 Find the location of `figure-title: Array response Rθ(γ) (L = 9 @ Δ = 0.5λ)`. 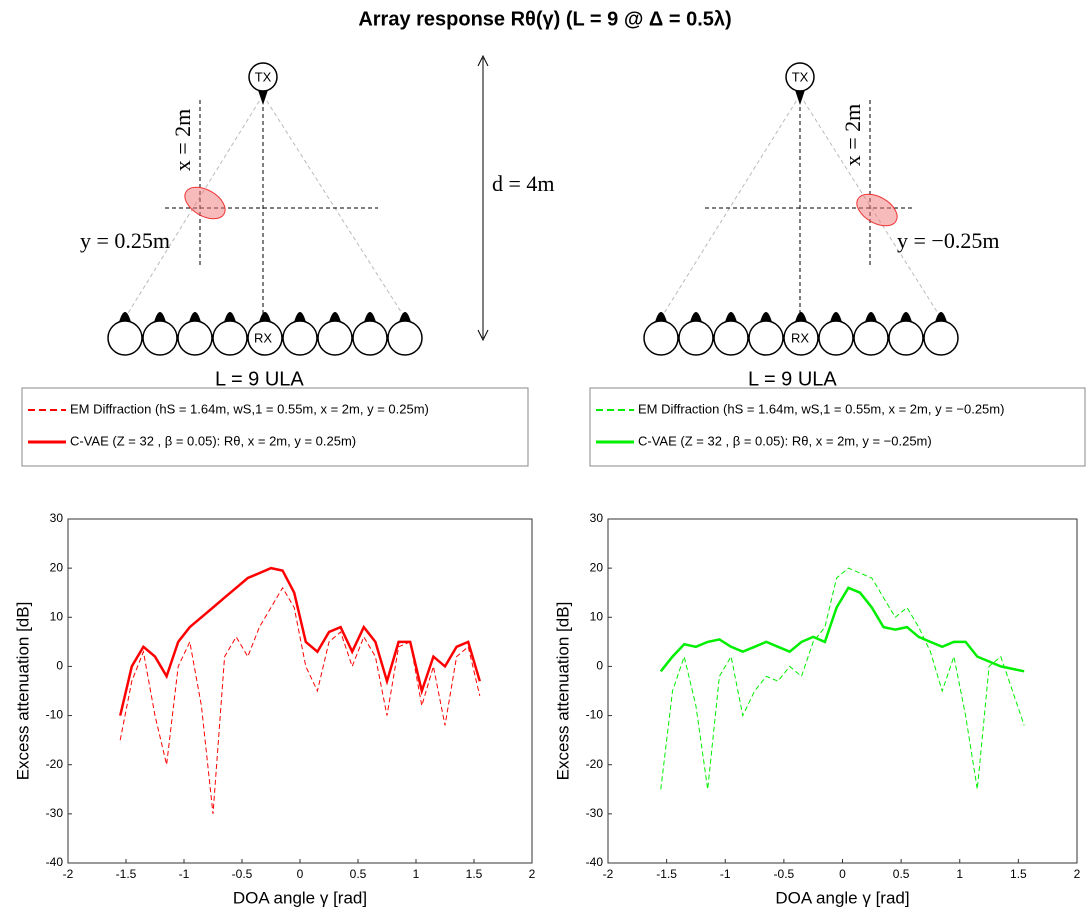

figure-title: Array response Rθ(γ) (L = 9 @ Δ = 0.5λ) is located at coordinates (544, 19).